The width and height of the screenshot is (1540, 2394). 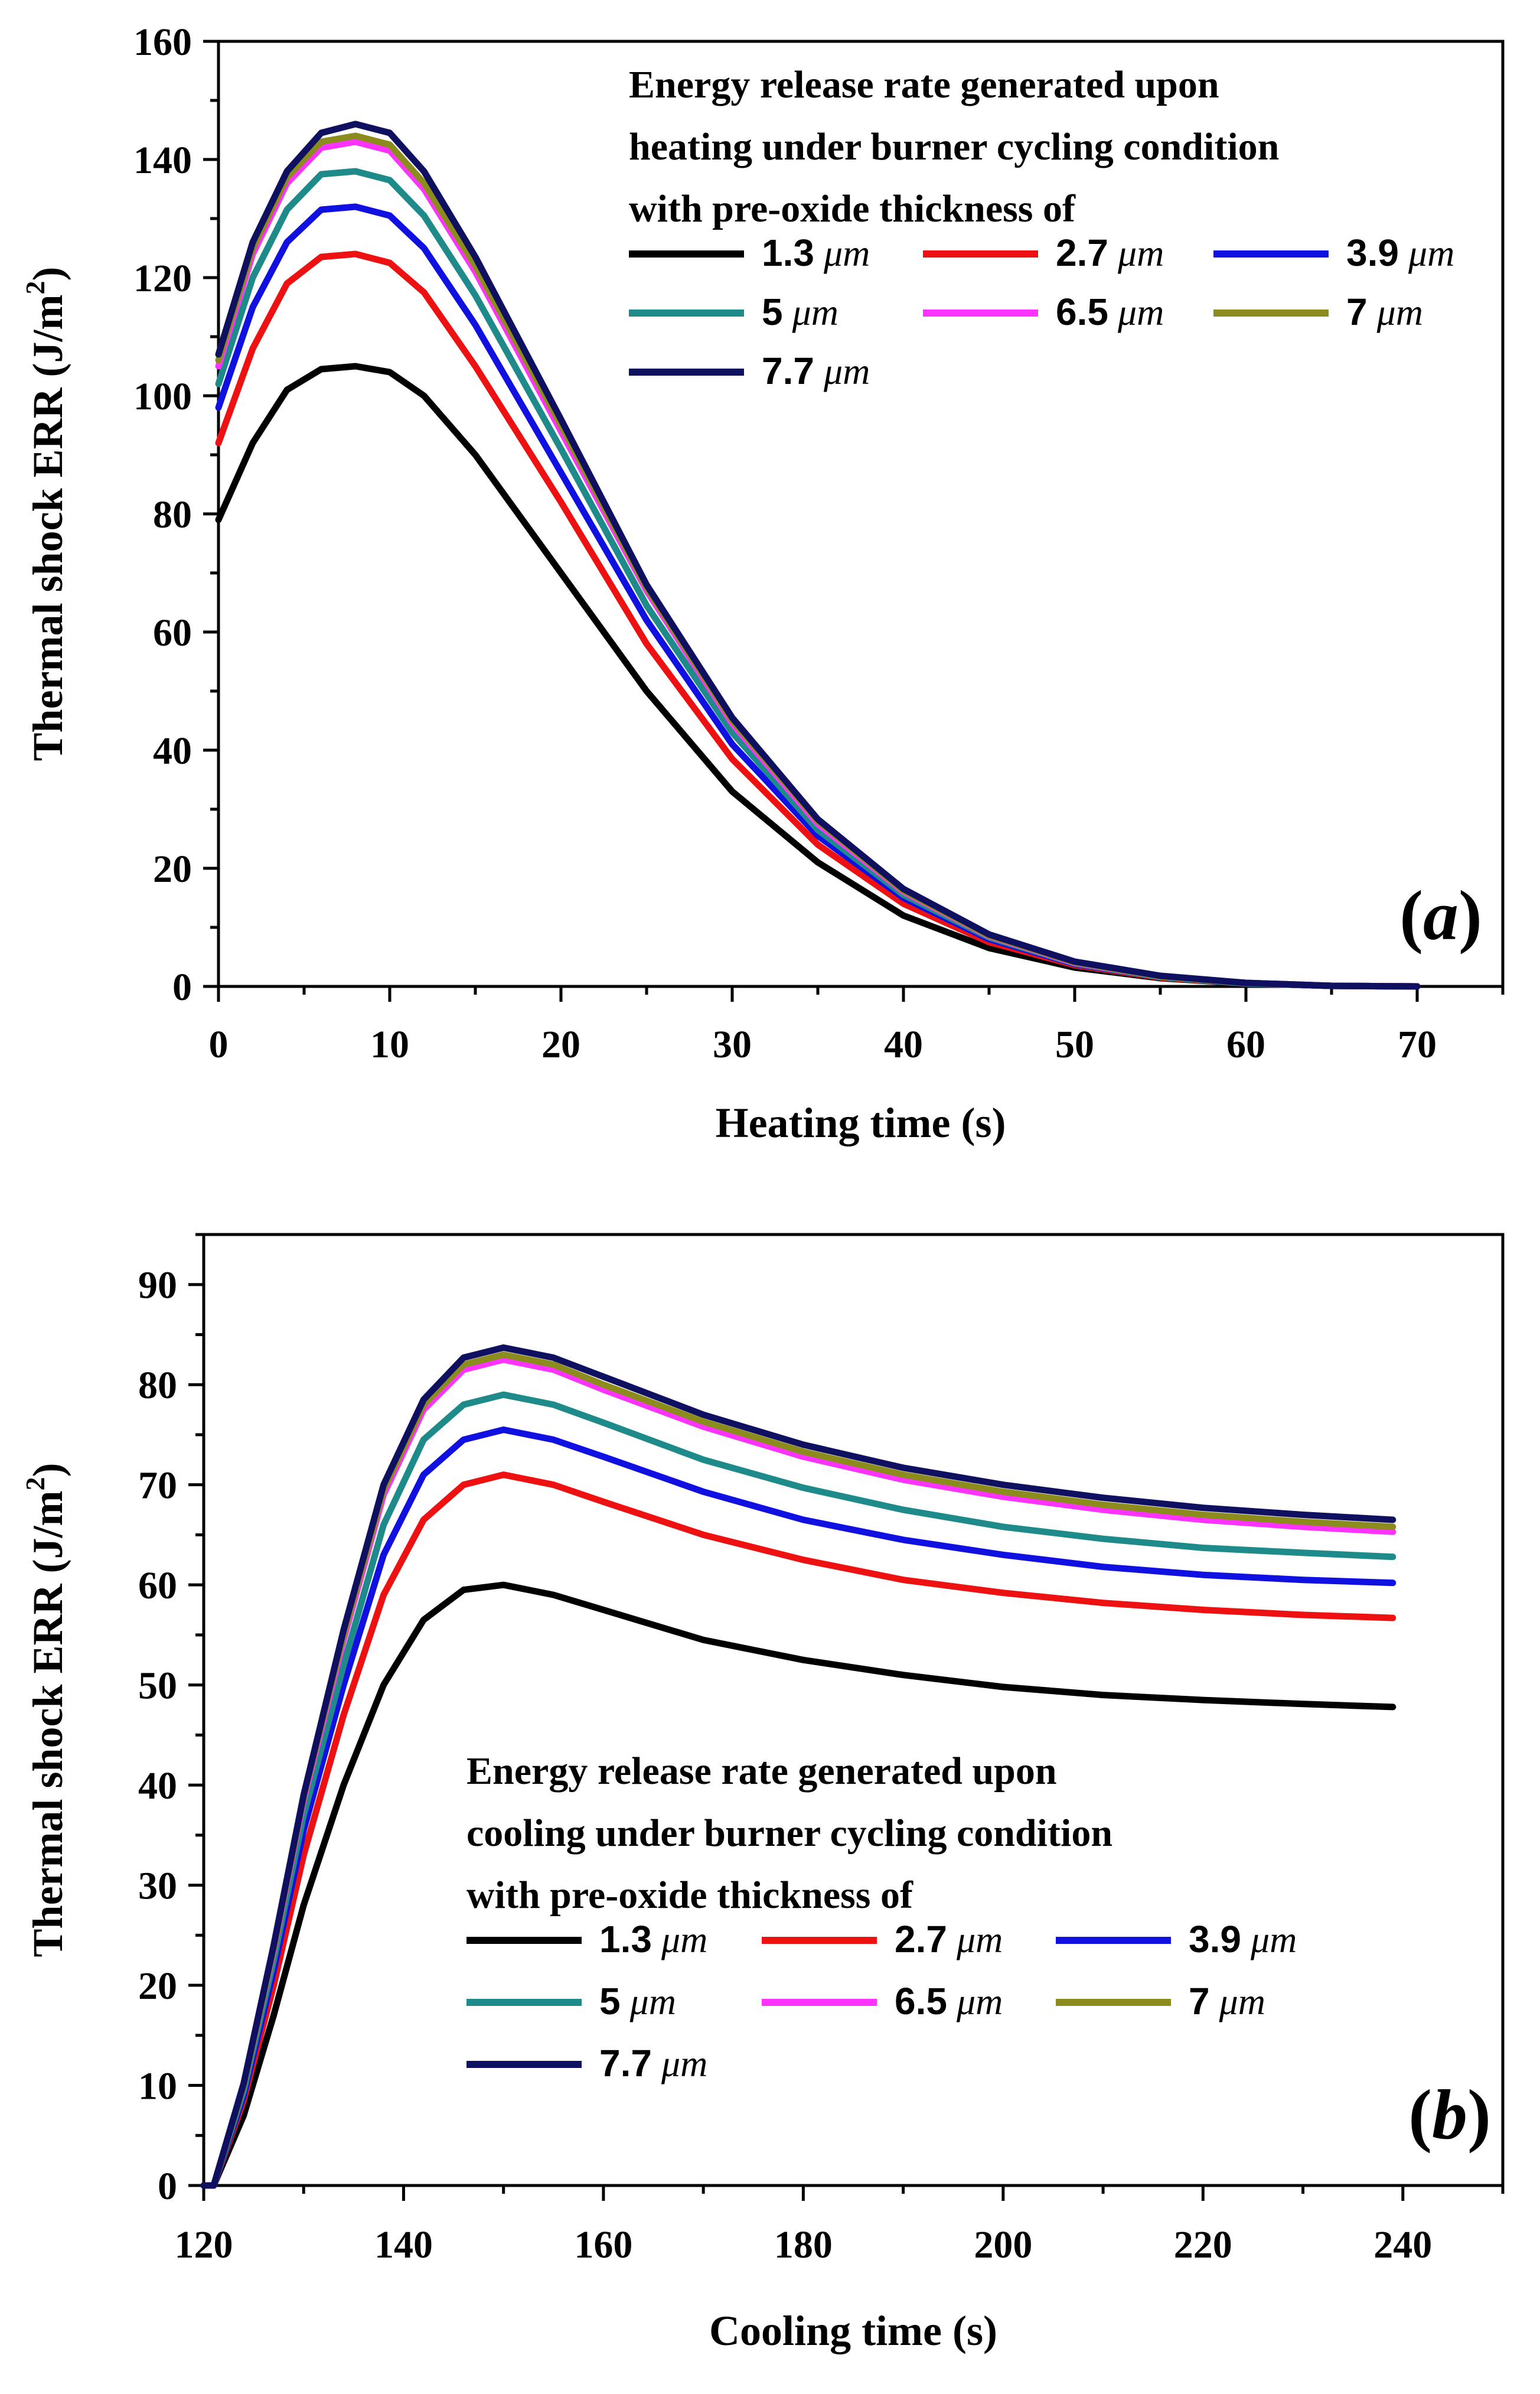 I want to click on legend-label-3-9: 3.9 μm, so click(x=1400, y=253).